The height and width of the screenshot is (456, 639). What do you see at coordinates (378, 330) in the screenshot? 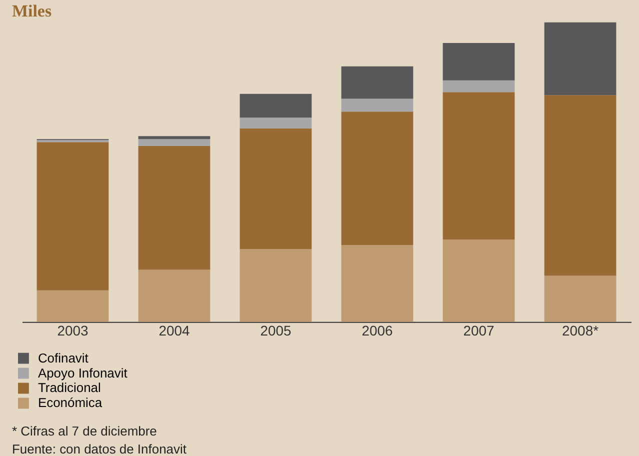
I see `x-tick-label: 2006` at bounding box center [378, 330].